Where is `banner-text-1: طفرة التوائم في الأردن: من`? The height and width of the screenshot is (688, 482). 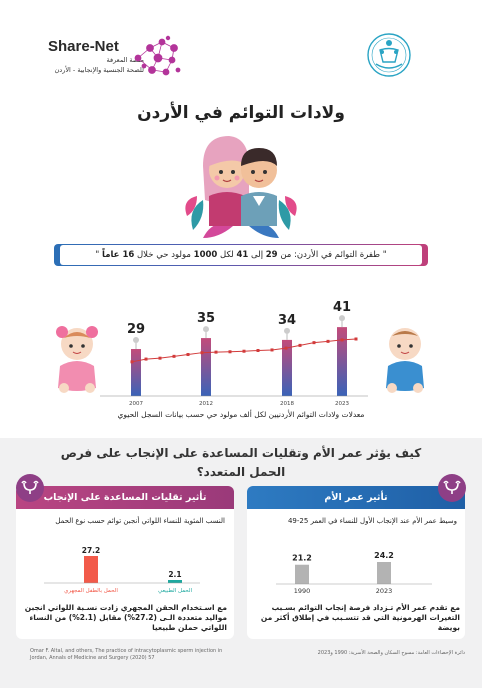
banner-text-1: طفرة التوائم في الأردن: من is located at coordinates (330, 255).